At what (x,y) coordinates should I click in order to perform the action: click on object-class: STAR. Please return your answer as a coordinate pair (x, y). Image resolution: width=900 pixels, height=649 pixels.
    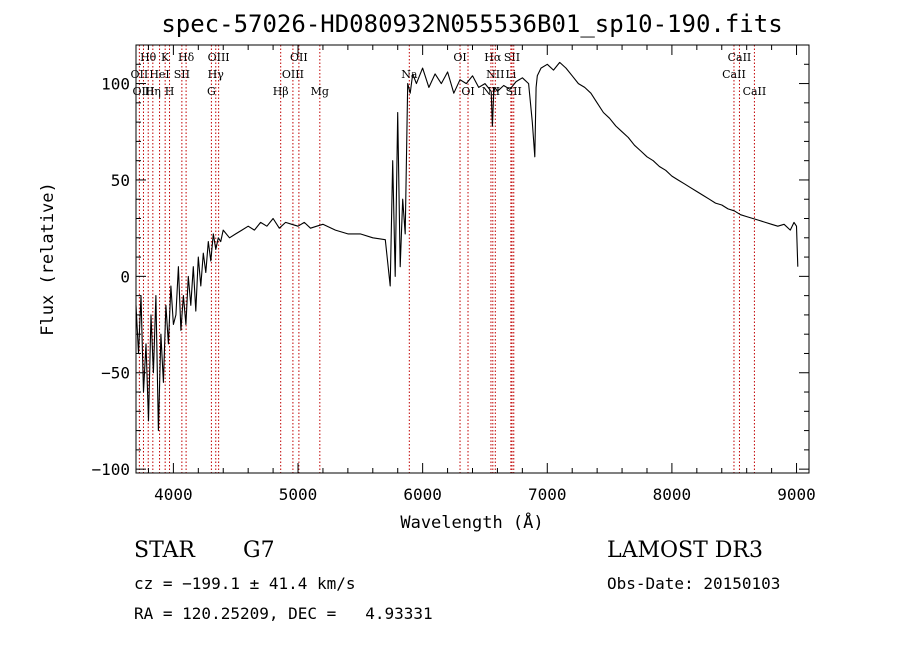
    Looking at the image, I should click on (164, 550).